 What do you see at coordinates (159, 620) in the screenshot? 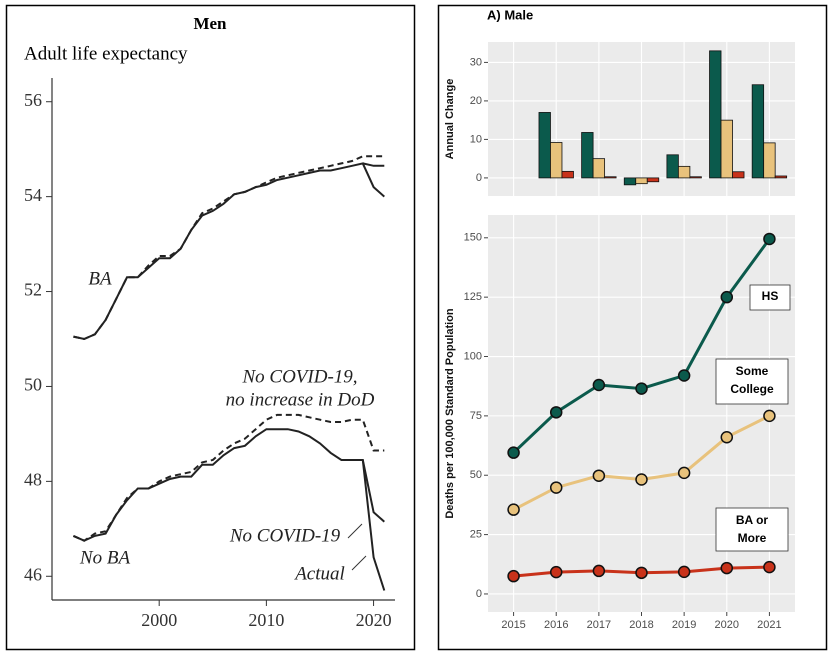
I see `x-tick-label: 2000` at bounding box center [159, 620].